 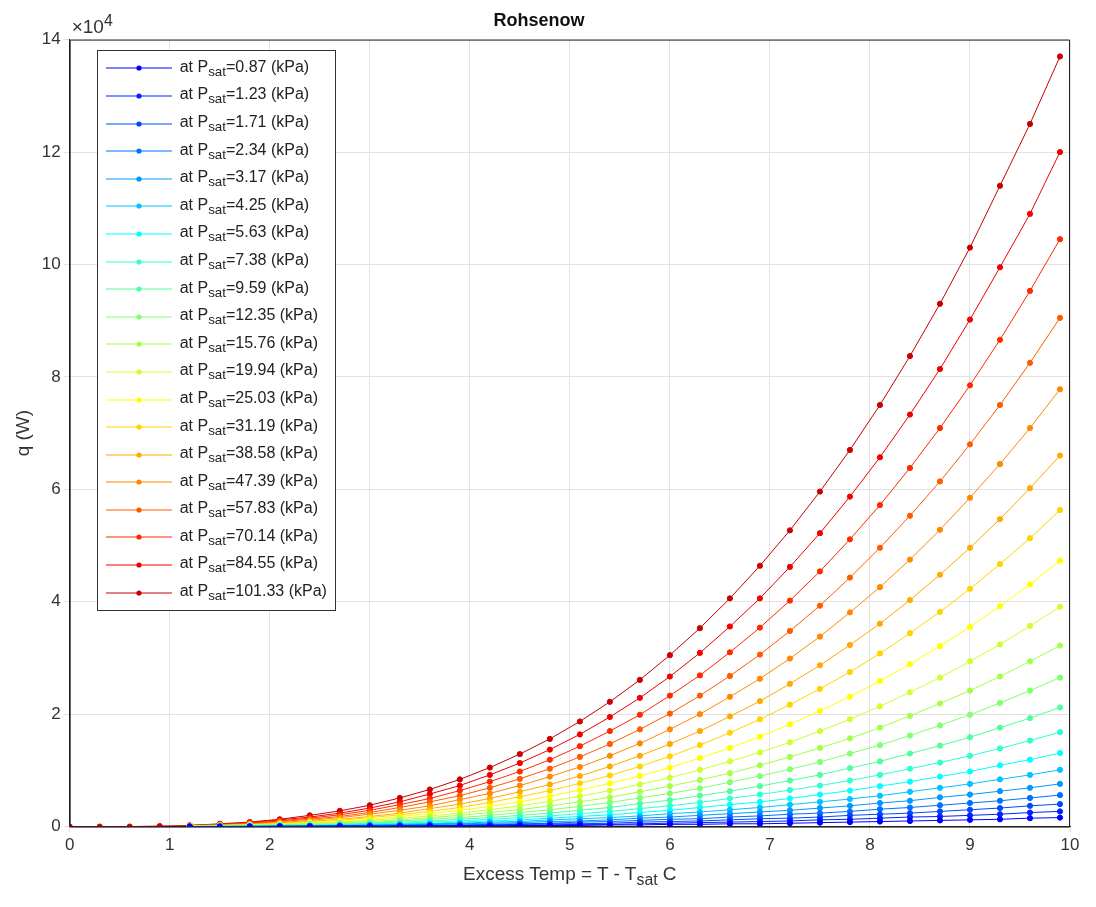 What do you see at coordinates (249, 537) in the screenshot?
I see `legend-label: at P$_{sat}$=70.14 (kPa)` at bounding box center [249, 537].